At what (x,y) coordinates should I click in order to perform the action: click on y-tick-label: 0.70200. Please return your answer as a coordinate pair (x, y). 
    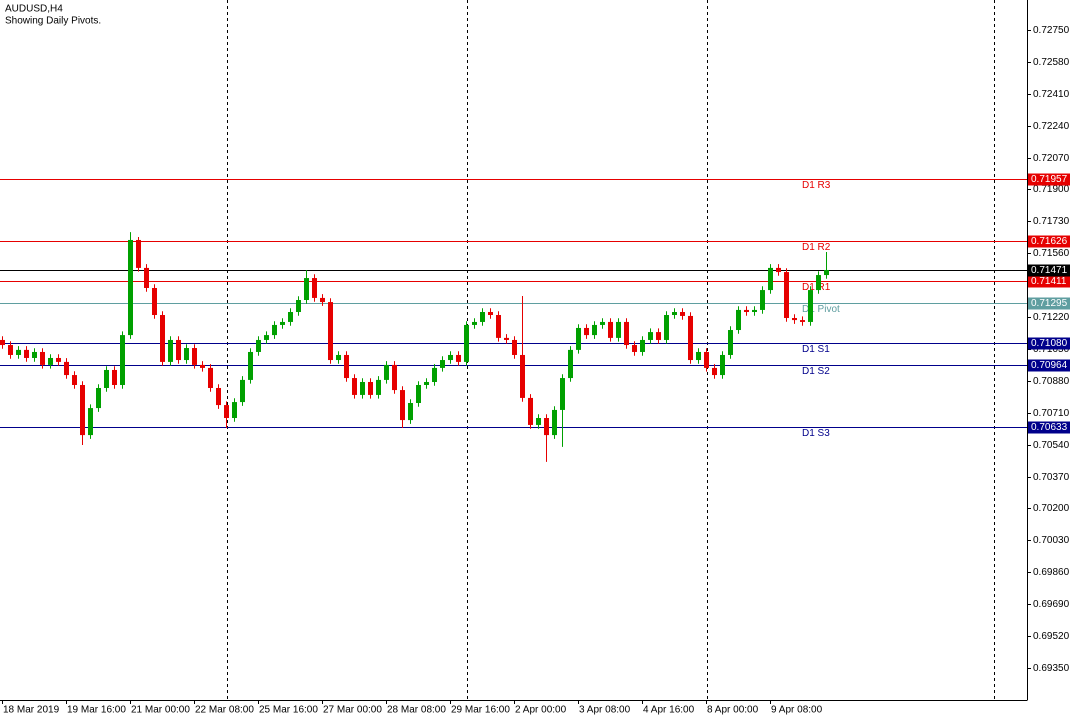
    Looking at the image, I should click on (1051, 508).